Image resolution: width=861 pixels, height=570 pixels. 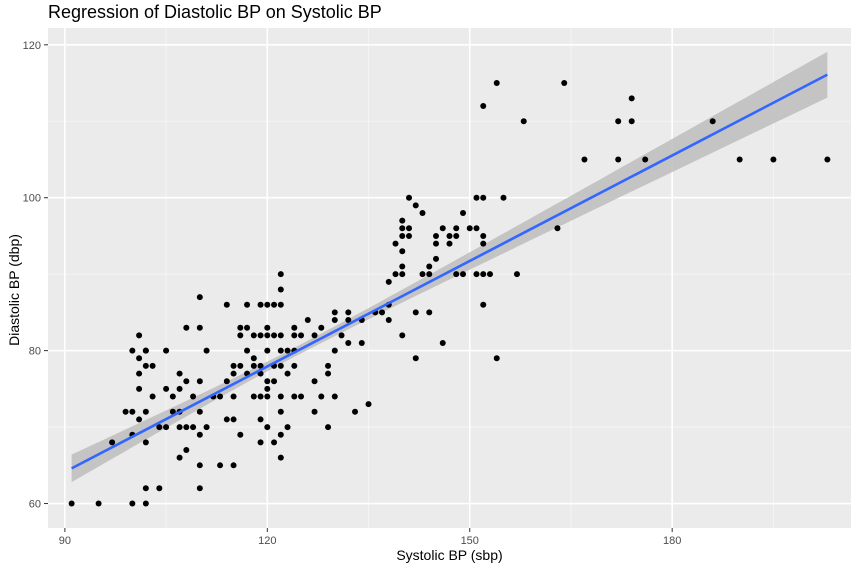 What do you see at coordinates (449, 555) in the screenshot?
I see `x-axis-label: Systolic BP (sbp)` at bounding box center [449, 555].